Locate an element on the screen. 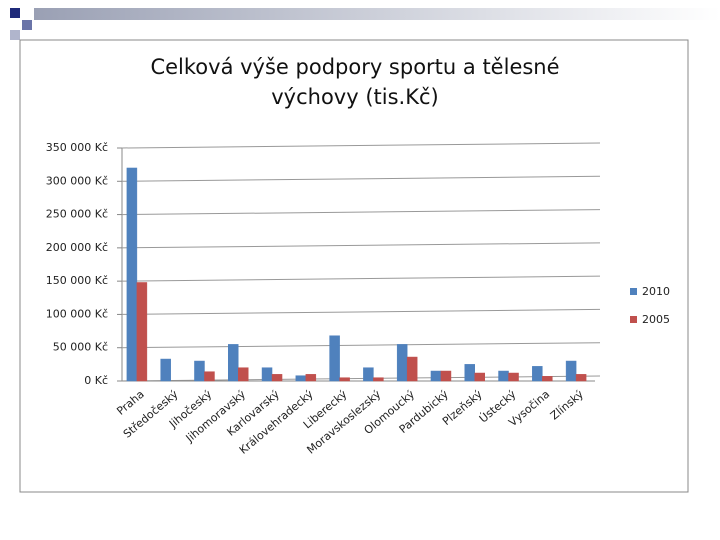 Image resolution: width=720 pixels, height=540 pixels. y-tick-label: 50 000 Kč is located at coordinates (80, 347).